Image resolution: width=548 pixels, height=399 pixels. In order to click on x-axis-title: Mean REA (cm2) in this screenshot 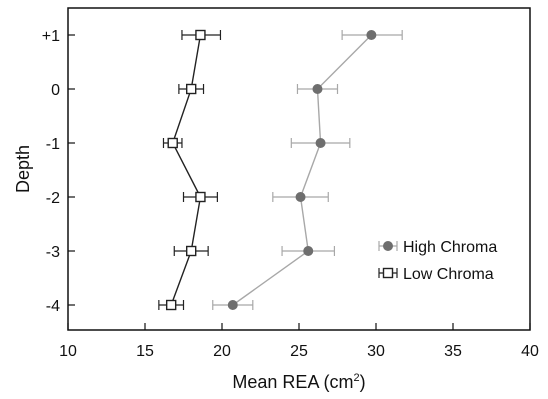, I will do `click(298, 382)`.